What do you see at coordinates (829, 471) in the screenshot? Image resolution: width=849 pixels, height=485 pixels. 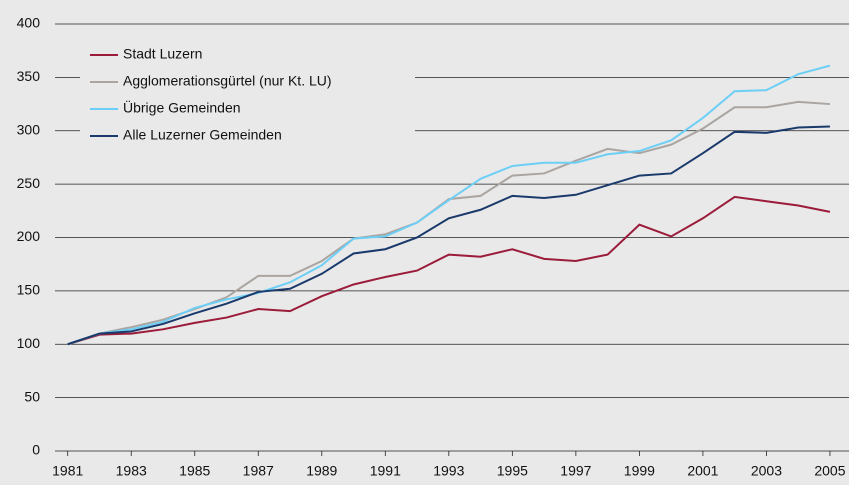 I see `x-tick-label: 2005` at bounding box center [829, 471].